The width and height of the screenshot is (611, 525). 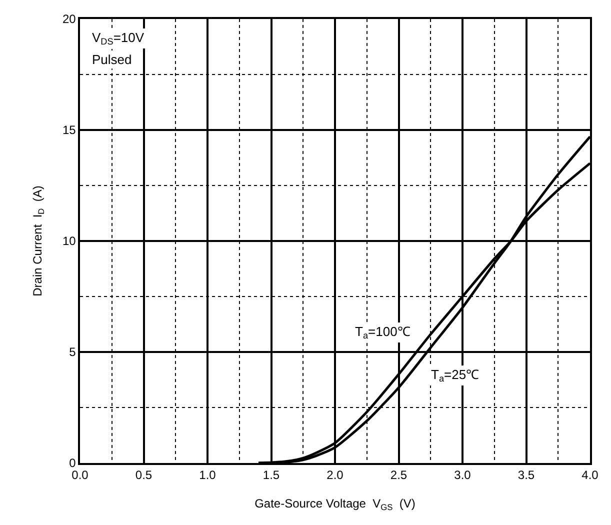 I want to click on y-tick-label: 0, so click(x=72, y=463).